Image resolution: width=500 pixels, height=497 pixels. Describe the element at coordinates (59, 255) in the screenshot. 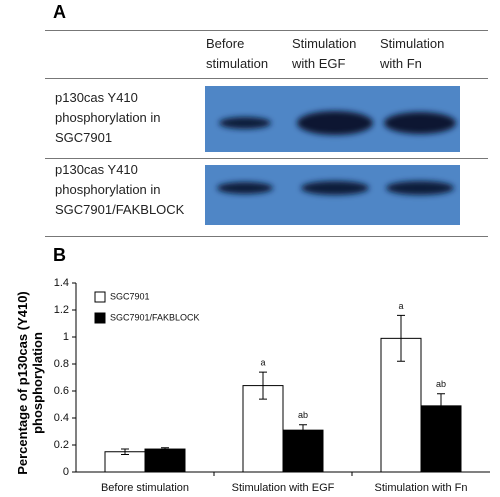

I see `panel-label: B` at that location.